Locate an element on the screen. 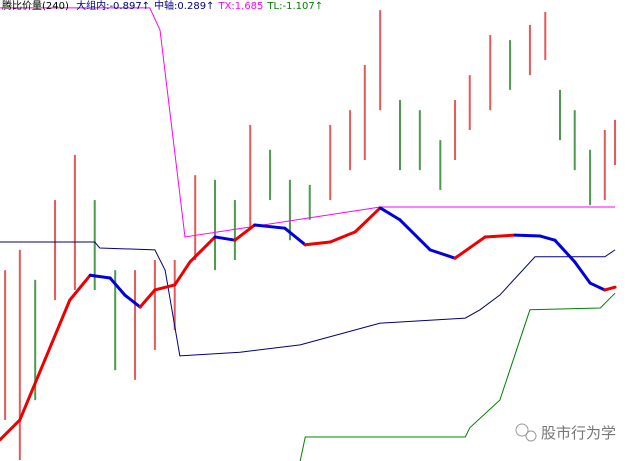  indicator-name: 腾比价量(240) is located at coordinates (35, 6).